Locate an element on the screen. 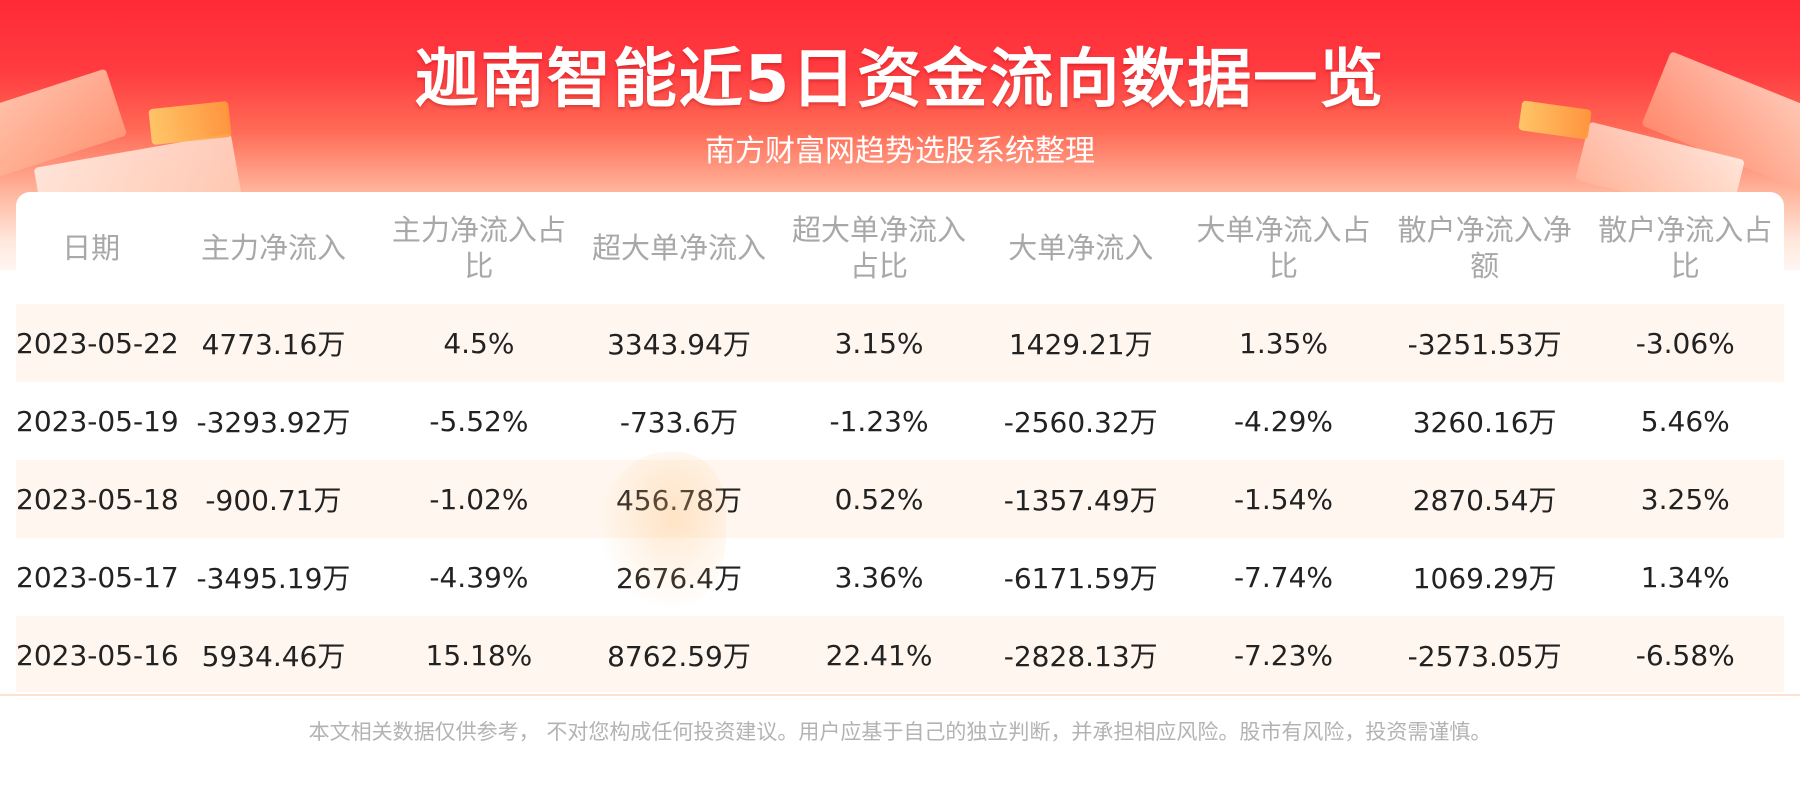 The height and width of the screenshot is (800, 1800). table-cell: -1.23% is located at coordinates (879, 421).